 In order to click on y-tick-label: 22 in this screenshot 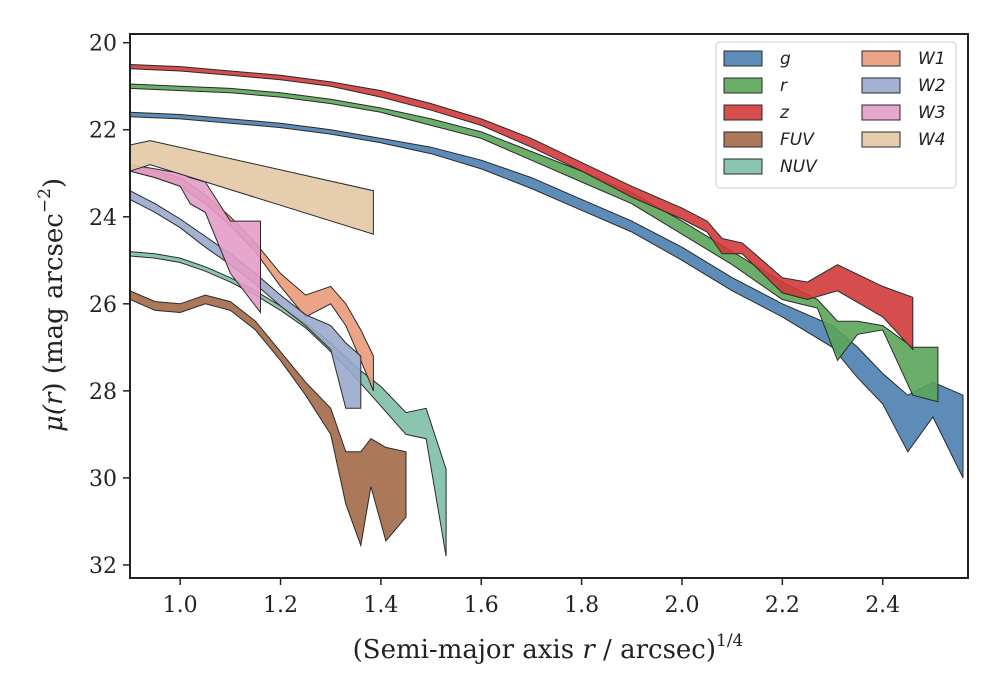, I will do `click(103, 131)`.